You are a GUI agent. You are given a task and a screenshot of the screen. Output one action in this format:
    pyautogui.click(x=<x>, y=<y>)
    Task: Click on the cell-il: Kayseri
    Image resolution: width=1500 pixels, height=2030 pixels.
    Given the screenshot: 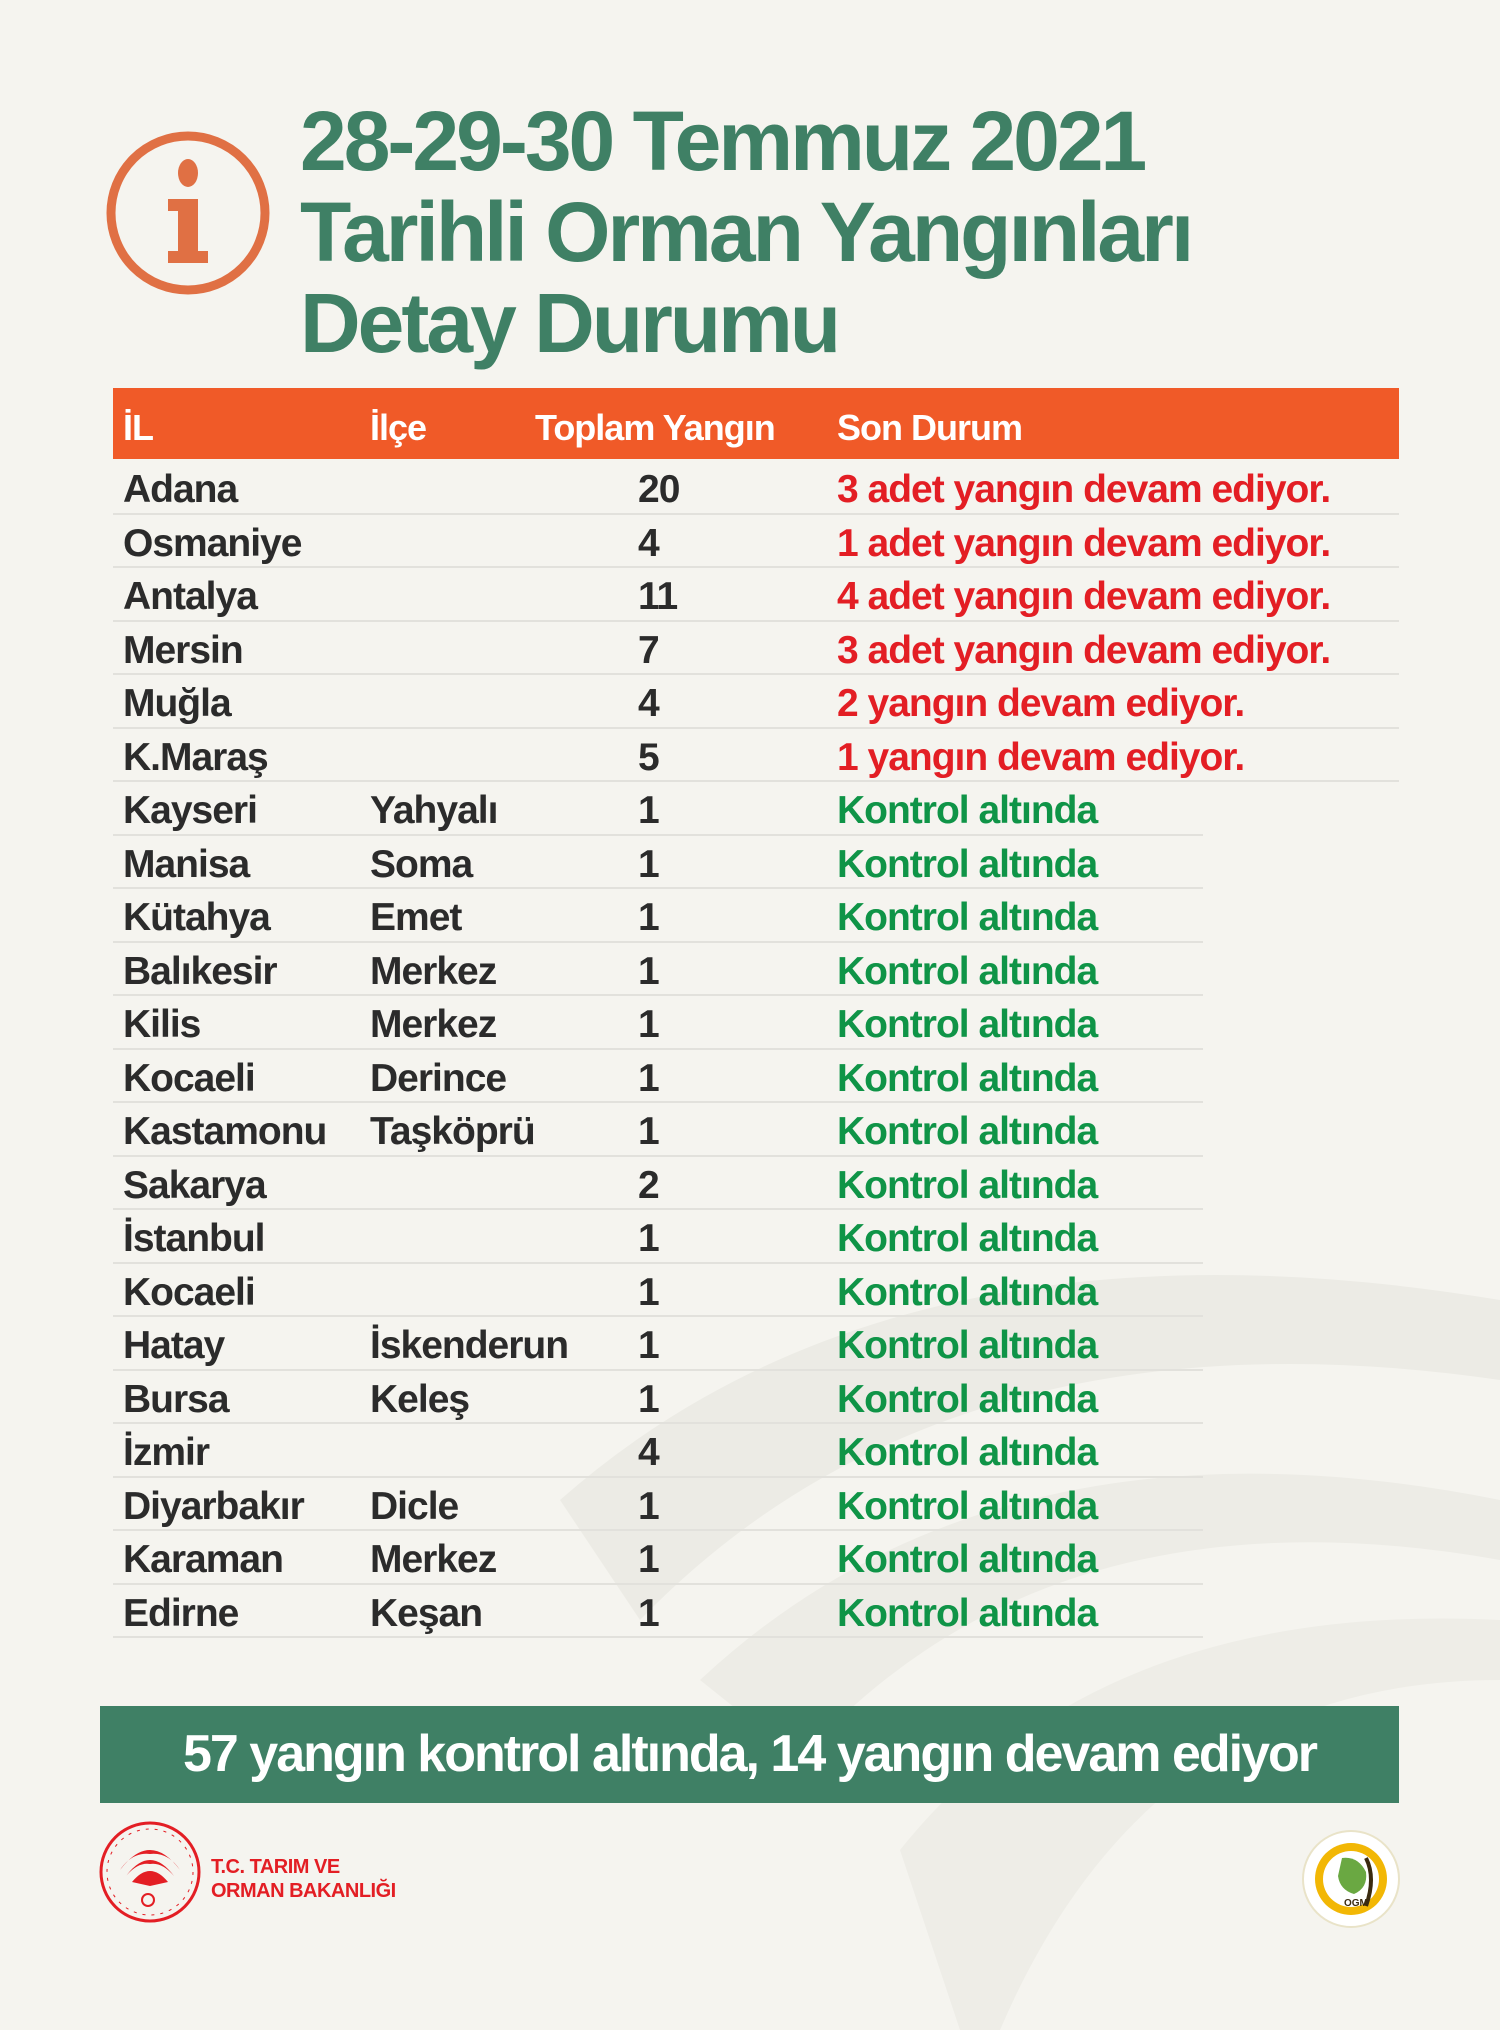 What is the action you would take?
    pyautogui.click(x=190, y=810)
    